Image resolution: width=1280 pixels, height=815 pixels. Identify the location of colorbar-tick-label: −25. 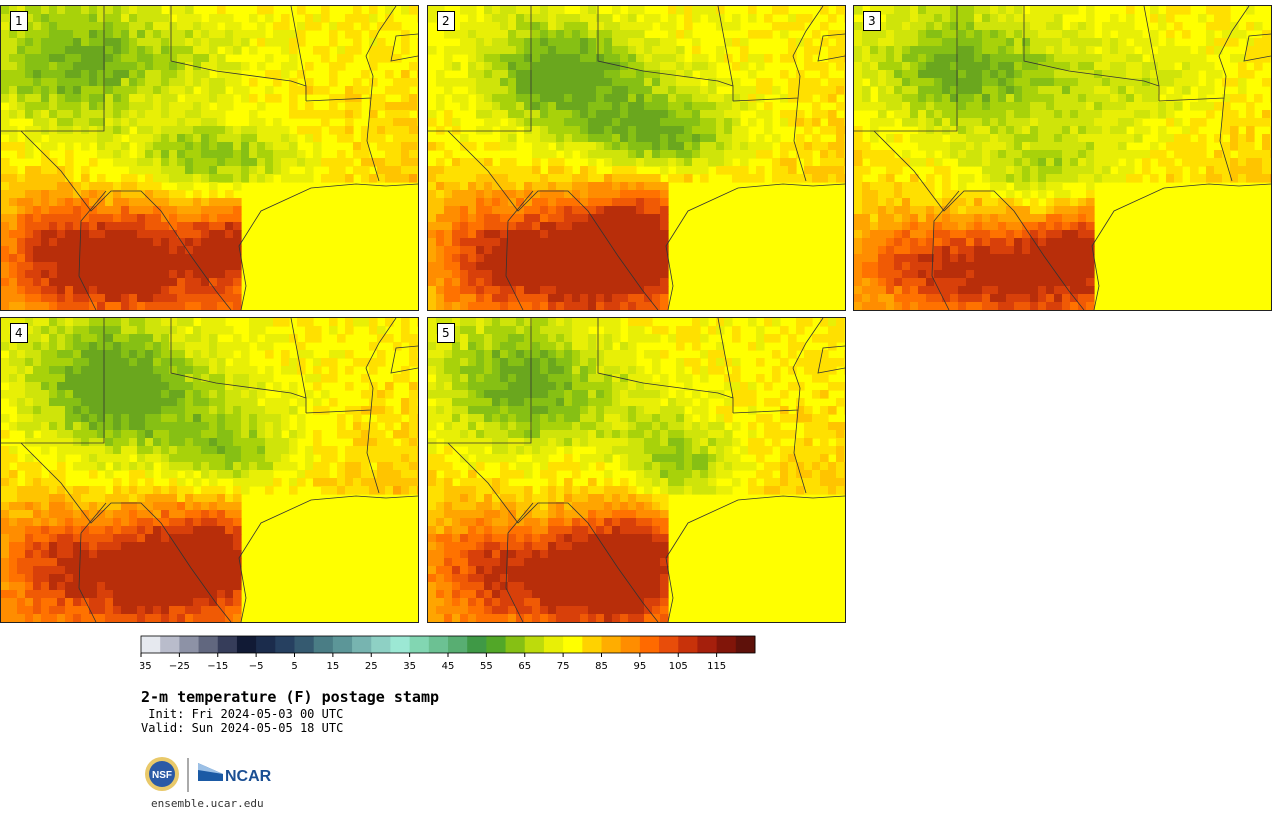
(179, 666).